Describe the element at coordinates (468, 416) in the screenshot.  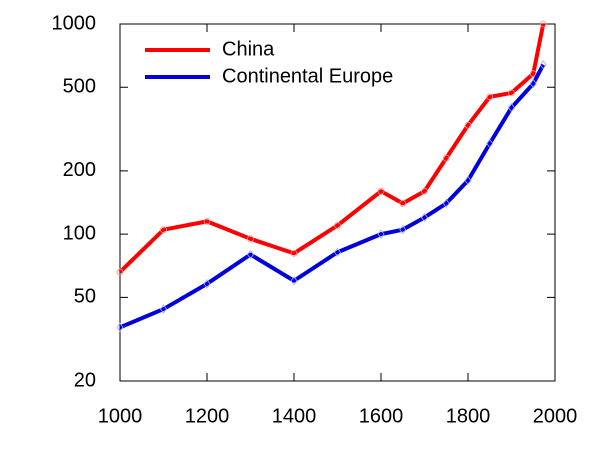
I see `x-tick-label: 1800` at that location.